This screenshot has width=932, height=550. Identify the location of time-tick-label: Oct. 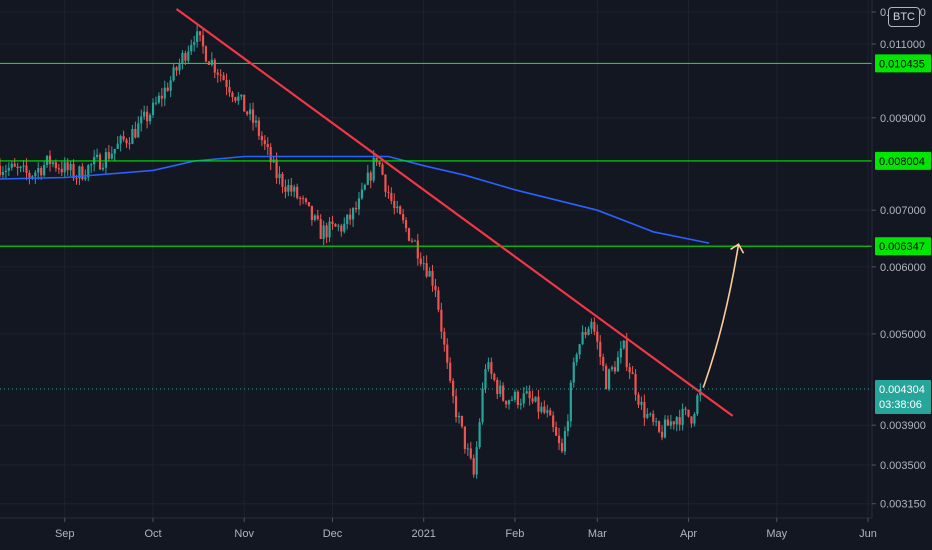
(152, 534).